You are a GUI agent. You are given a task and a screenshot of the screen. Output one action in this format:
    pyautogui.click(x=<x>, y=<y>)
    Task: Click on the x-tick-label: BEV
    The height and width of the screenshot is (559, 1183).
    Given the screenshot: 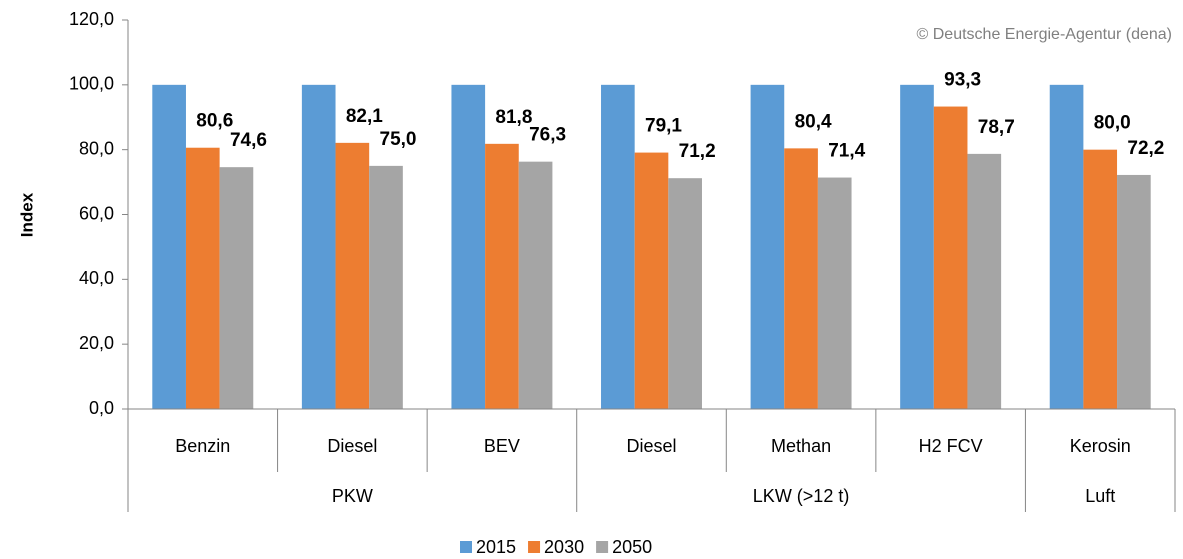 What is the action you would take?
    pyautogui.click(x=502, y=446)
    